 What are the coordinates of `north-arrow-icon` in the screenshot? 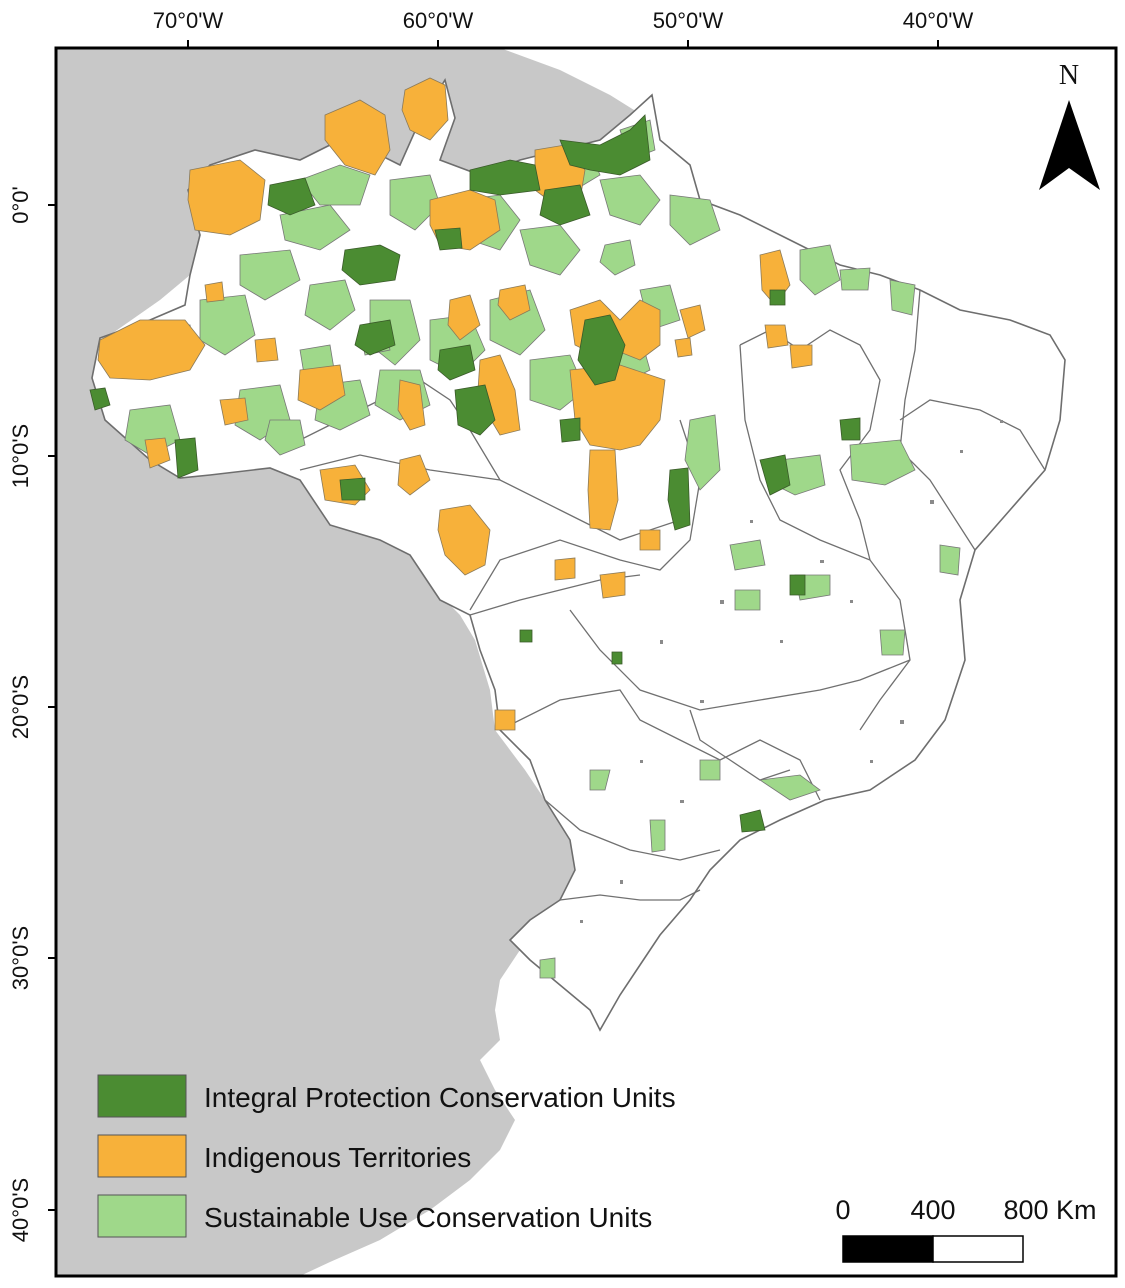 It's located at (1069, 145).